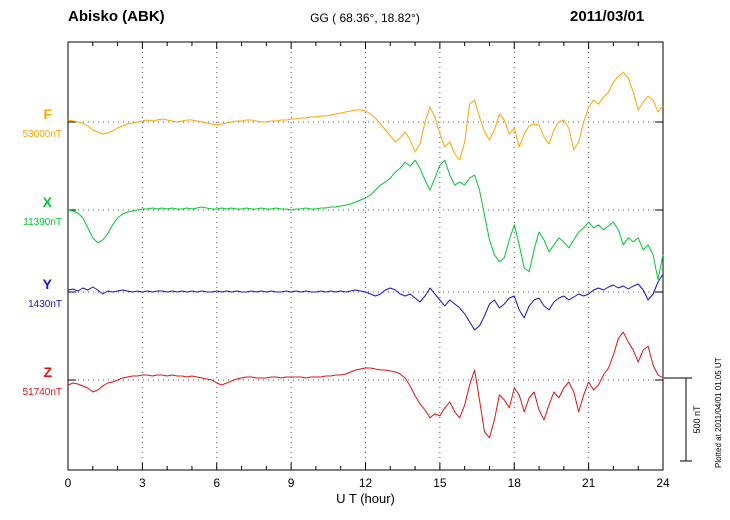  I want to click on x-tick-label: 6, so click(216, 483).